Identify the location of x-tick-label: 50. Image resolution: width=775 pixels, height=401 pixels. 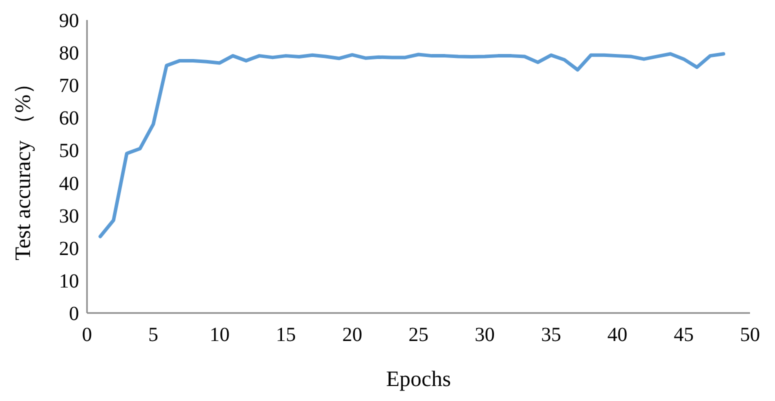
(750, 335).